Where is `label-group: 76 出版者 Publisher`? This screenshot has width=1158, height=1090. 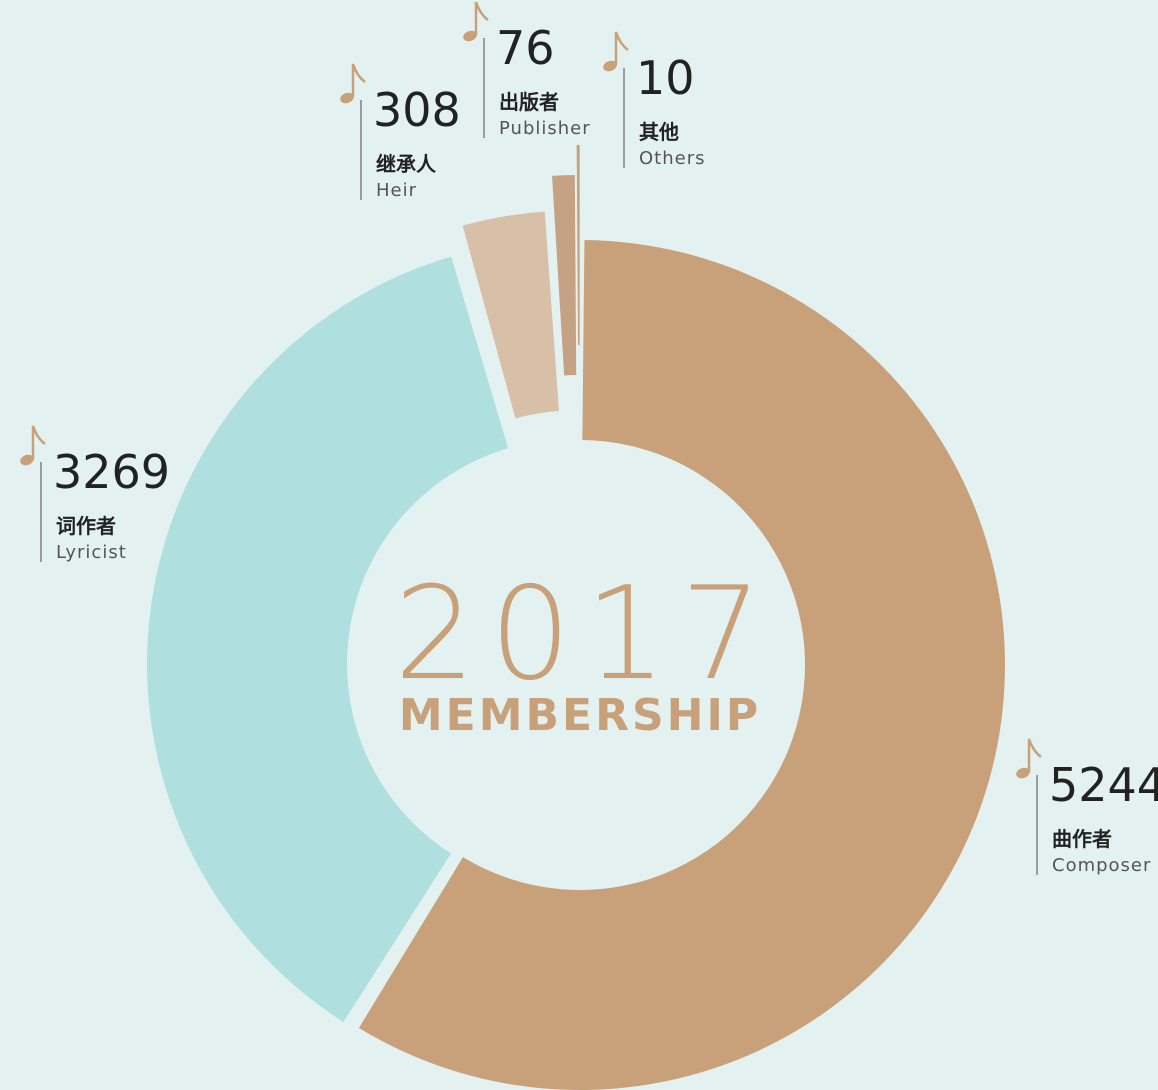
label-group: 76 出版者 Publisher is located at coordinates (527, 70).